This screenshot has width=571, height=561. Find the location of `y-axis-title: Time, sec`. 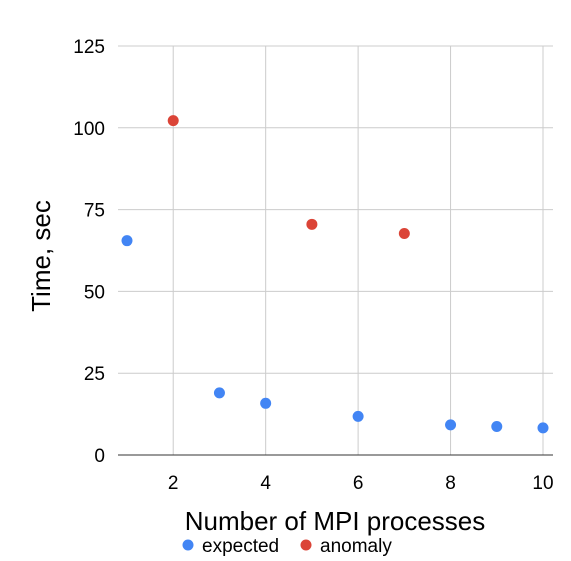

y-axis-title: Time, sec is located at coordinates (41, 256).